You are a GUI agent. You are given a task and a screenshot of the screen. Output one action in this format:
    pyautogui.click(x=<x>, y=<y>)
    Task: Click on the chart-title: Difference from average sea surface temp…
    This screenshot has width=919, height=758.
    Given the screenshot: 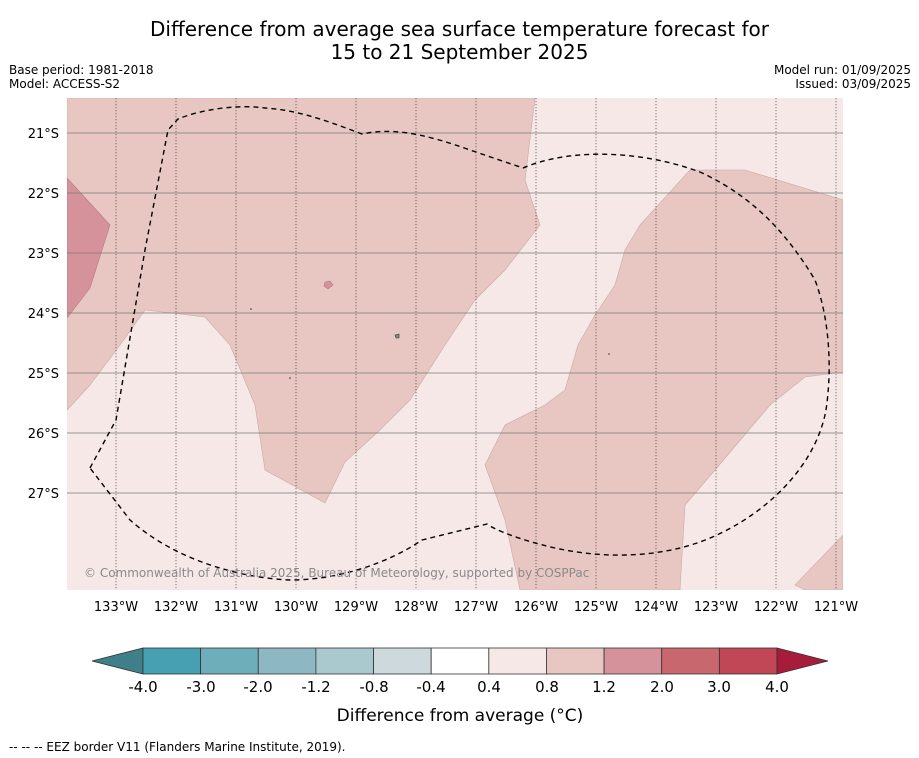 What is the action you would take?
    pyautogui.click(x=459, y=41)
    